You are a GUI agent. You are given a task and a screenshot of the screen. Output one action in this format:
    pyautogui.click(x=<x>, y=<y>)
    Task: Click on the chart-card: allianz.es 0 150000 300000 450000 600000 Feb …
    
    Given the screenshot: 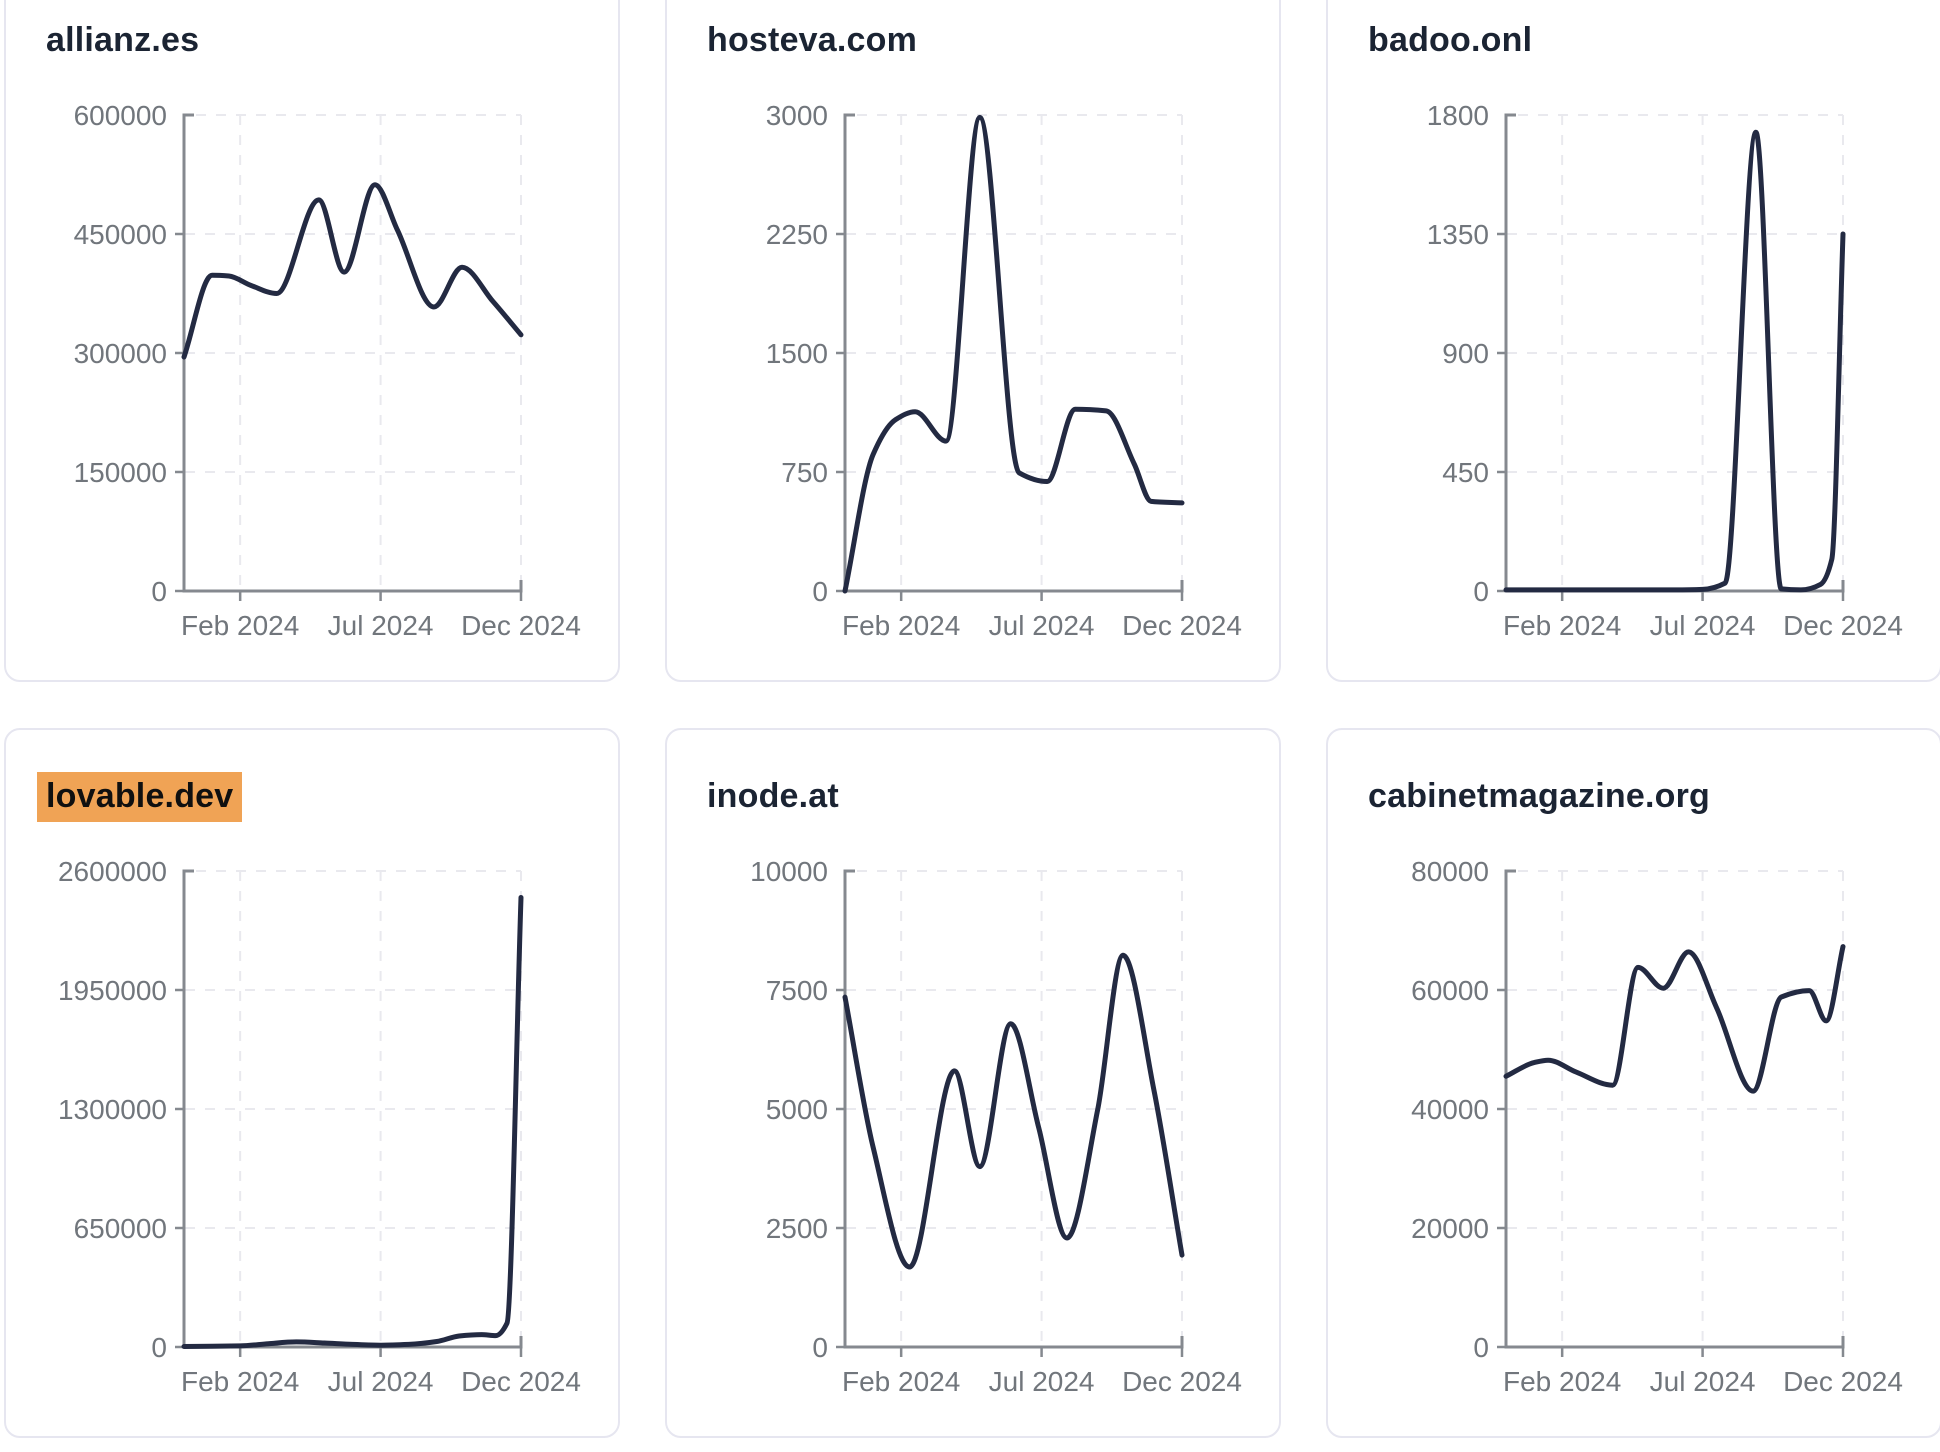 What is the action you would take?
    pyautogui.click(x=312, y=341)
    